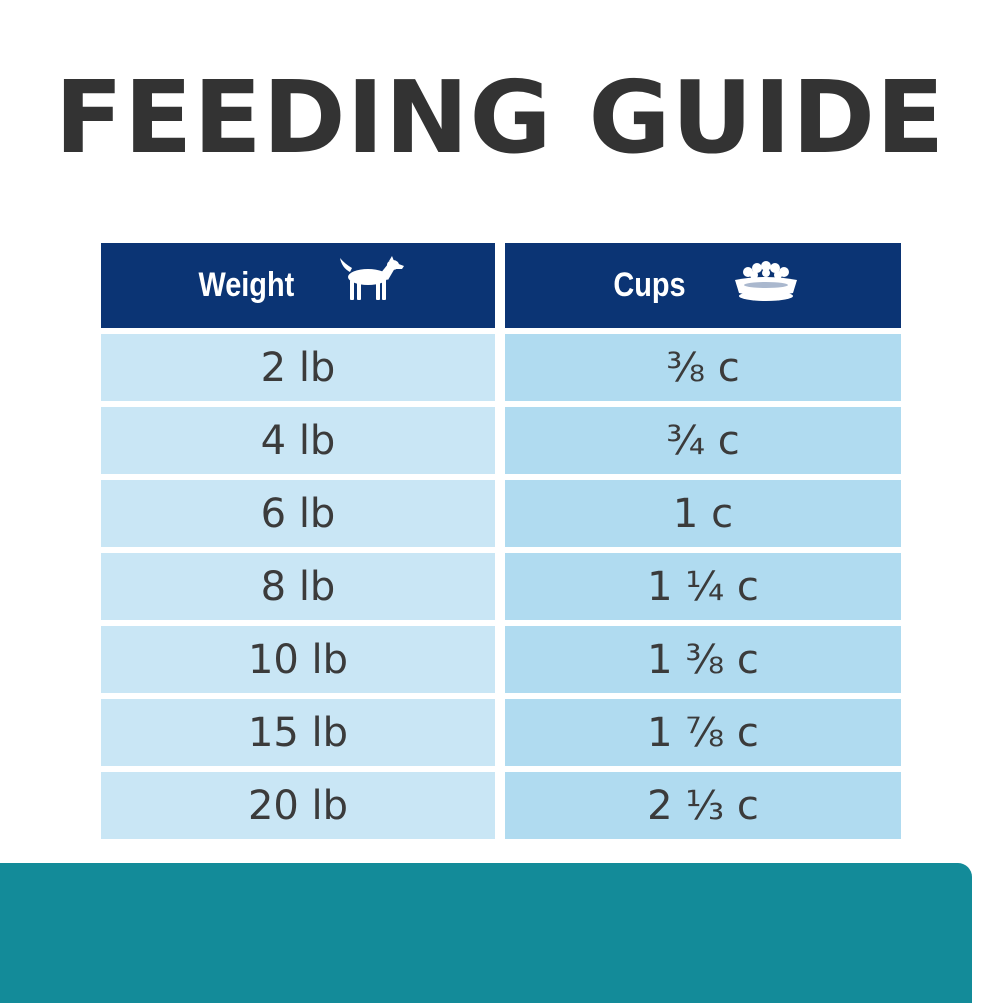  I want to click on weight-cell: 15 lb, so click(298, 732).